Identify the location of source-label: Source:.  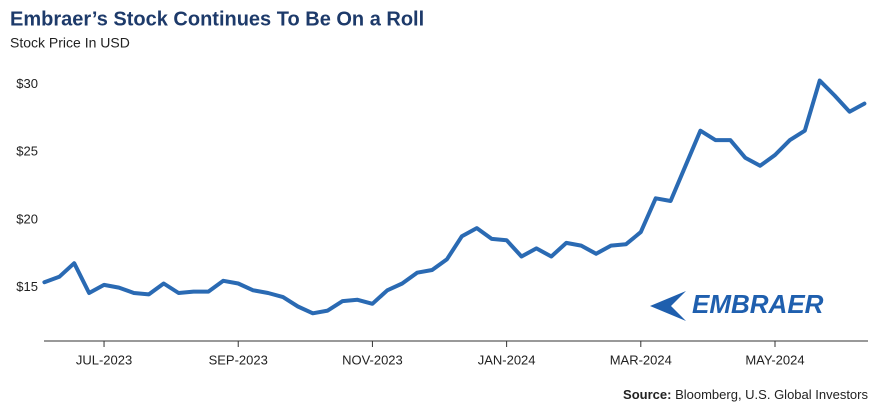
(647, 394).